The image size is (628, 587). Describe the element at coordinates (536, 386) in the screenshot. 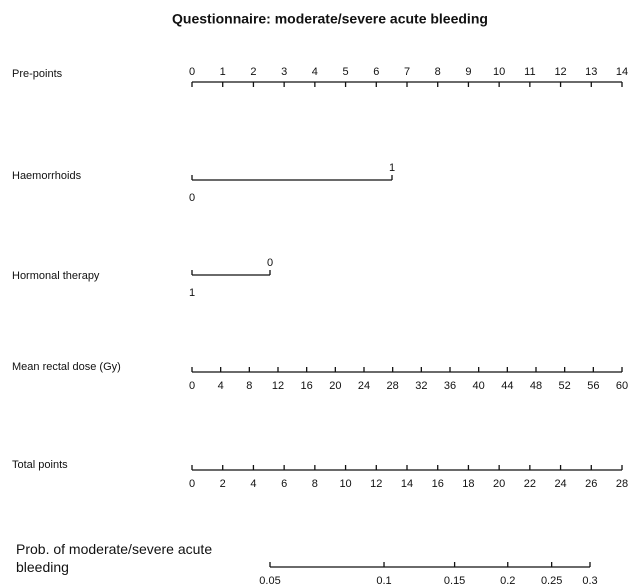

I see `tick-label: 48` at that location.